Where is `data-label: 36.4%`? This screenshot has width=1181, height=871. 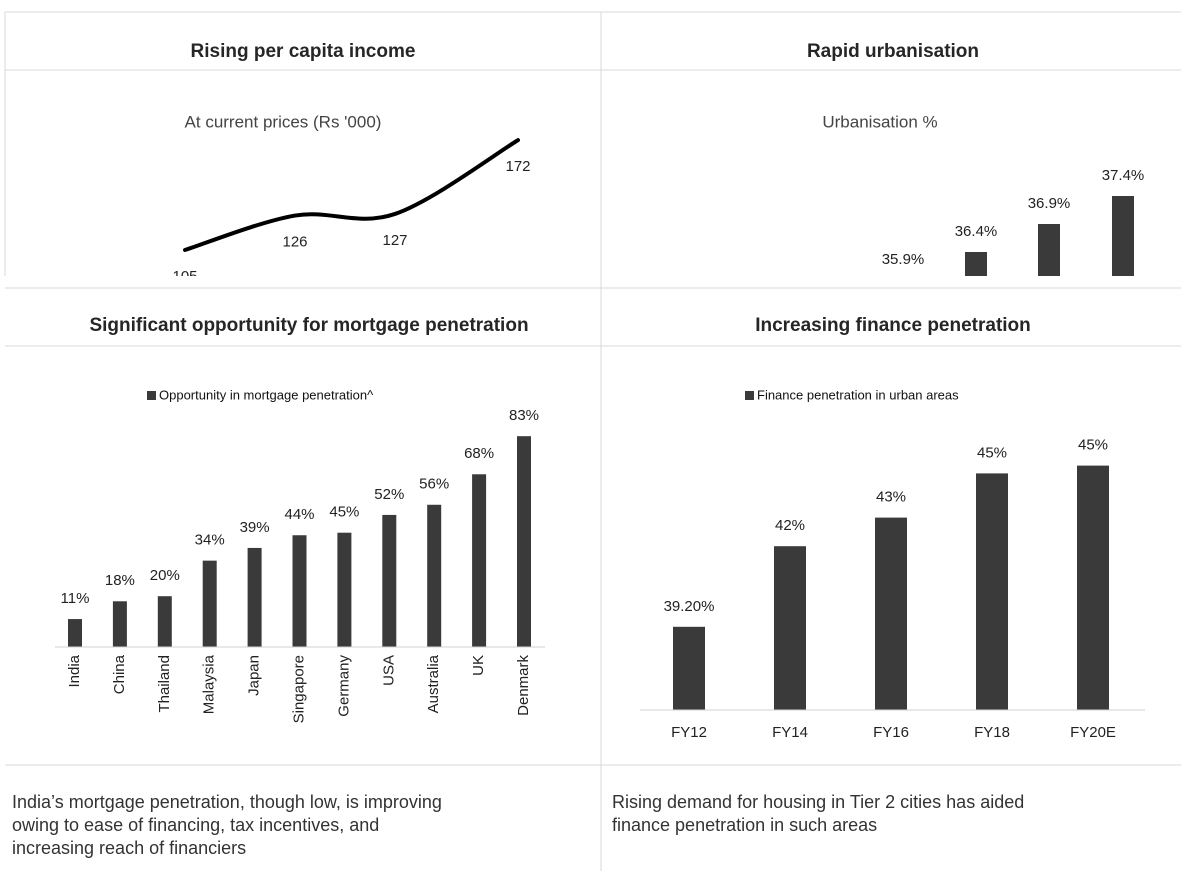 data-label: 36.4% is located at coordinates (976, 231).